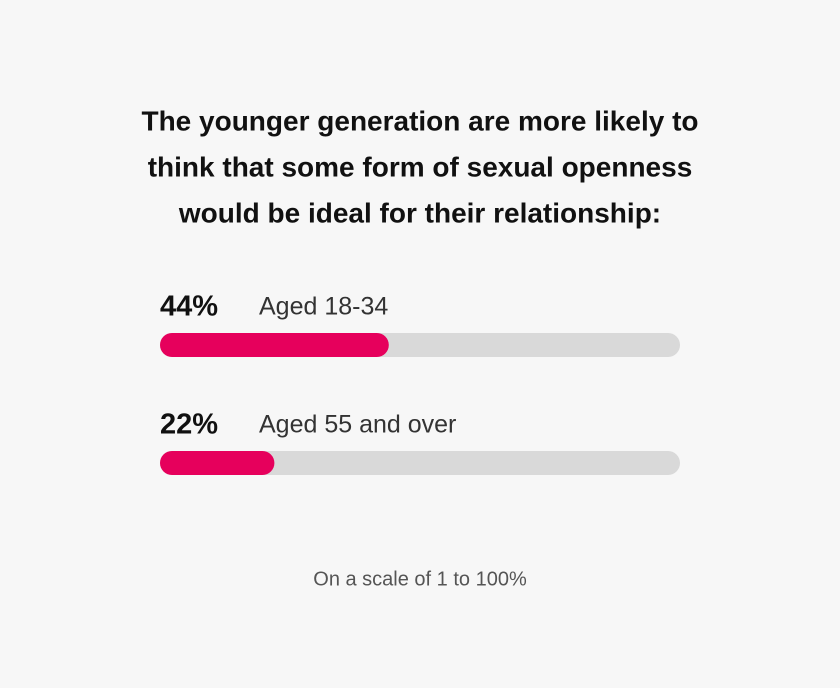 The width and height of the screenshot is (840, 688). Describe the element at coordinates (420, 166) in the screenshot. I see `chart-title: think that some form of sexual openness` at that location.